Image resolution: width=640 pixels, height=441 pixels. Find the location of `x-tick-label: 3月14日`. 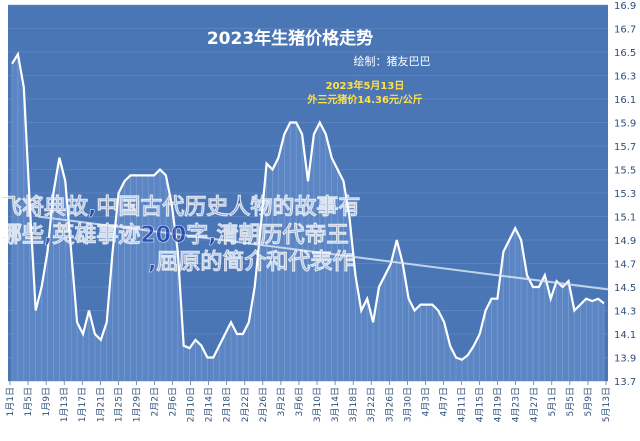

x-tick-label: 3月14日 is located at coordinates (335, 404).